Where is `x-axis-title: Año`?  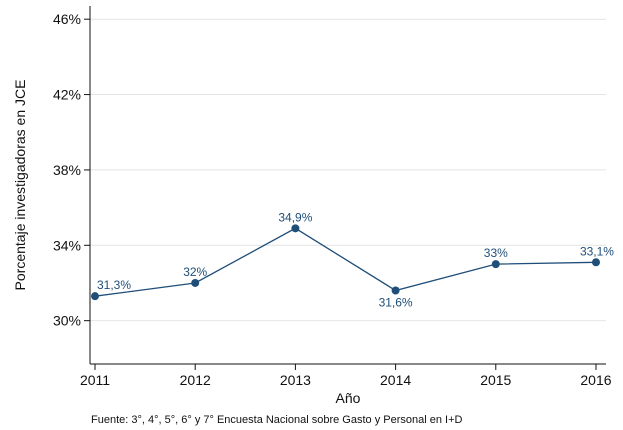 x-axis-title: Año is located at coordinates (348, 398).